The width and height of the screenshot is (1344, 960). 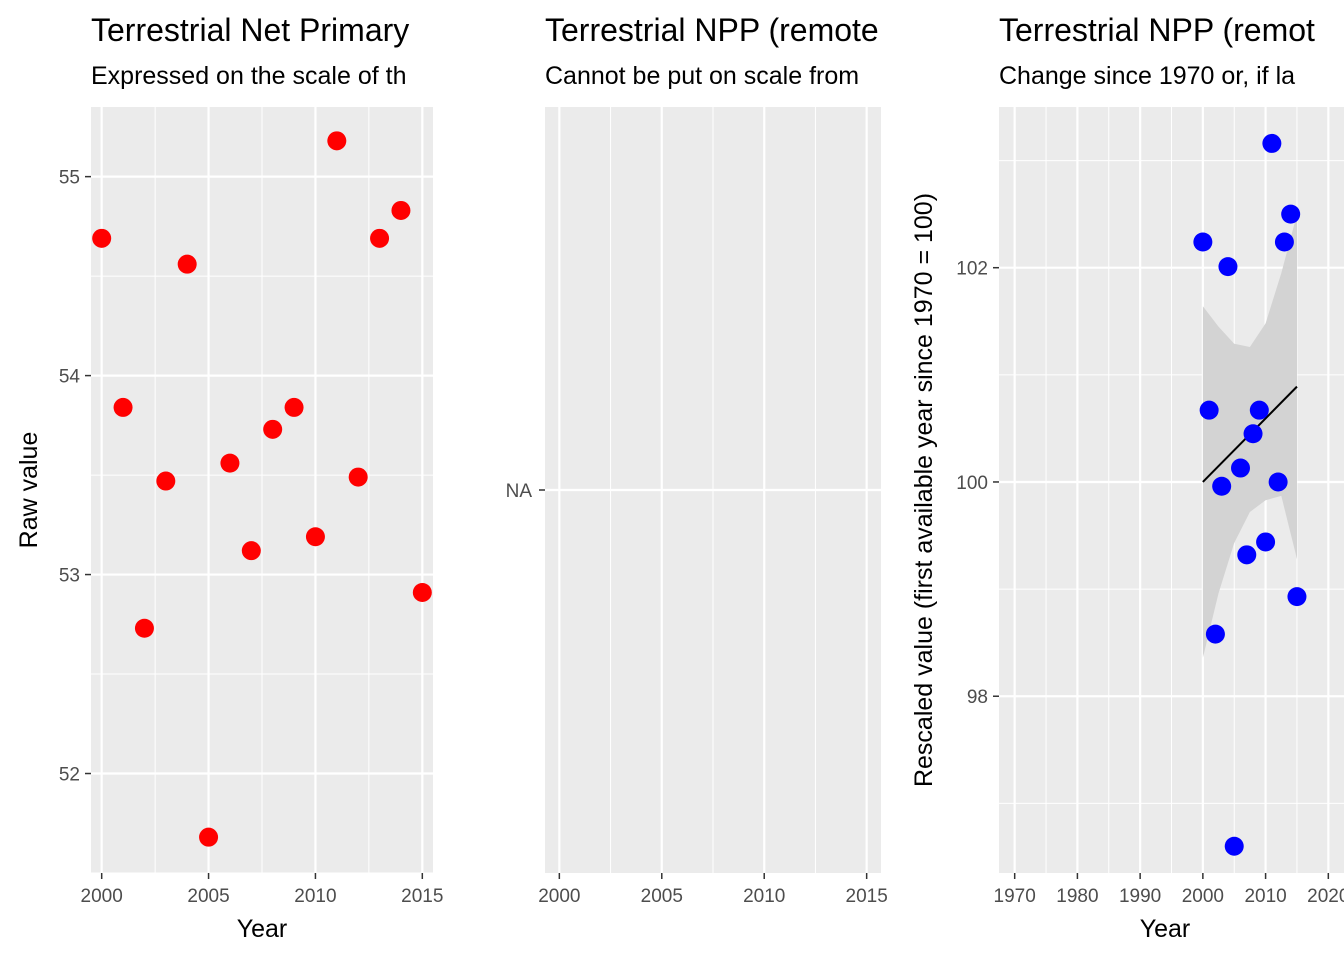 I want to click on y-tick-label: 53, so click(x=69, y=576).